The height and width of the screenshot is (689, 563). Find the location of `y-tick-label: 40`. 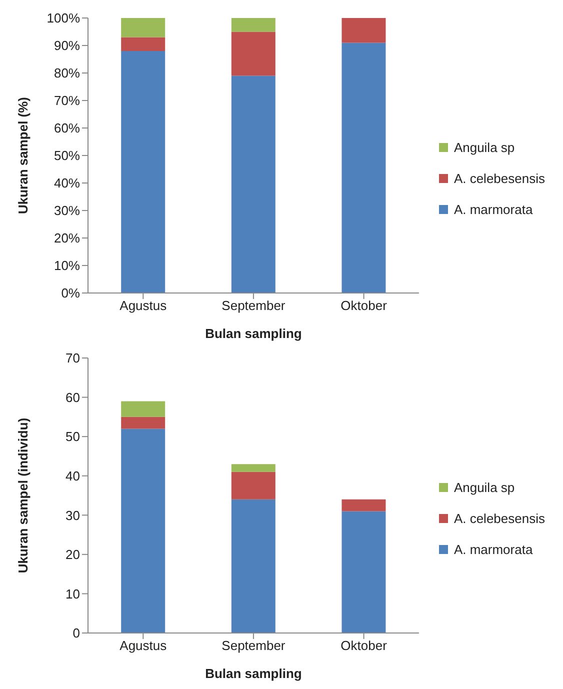

y-tick-label: 40 is located at coordinates (73, 476).